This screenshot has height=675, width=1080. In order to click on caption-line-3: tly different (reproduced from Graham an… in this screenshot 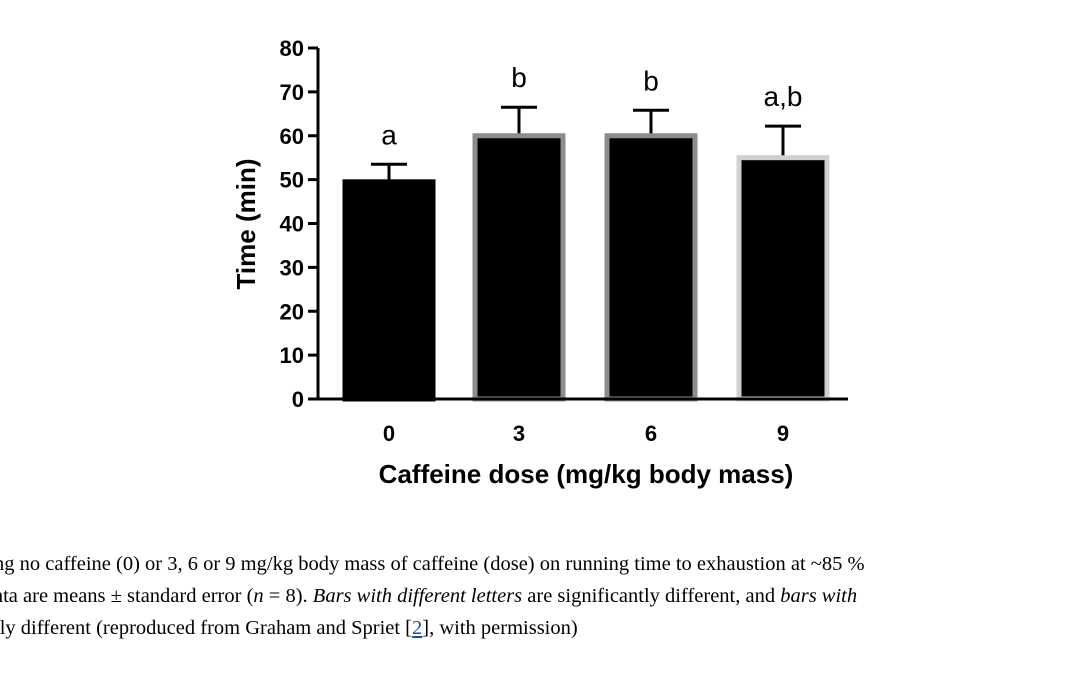, I will do `click(289, 628)`.